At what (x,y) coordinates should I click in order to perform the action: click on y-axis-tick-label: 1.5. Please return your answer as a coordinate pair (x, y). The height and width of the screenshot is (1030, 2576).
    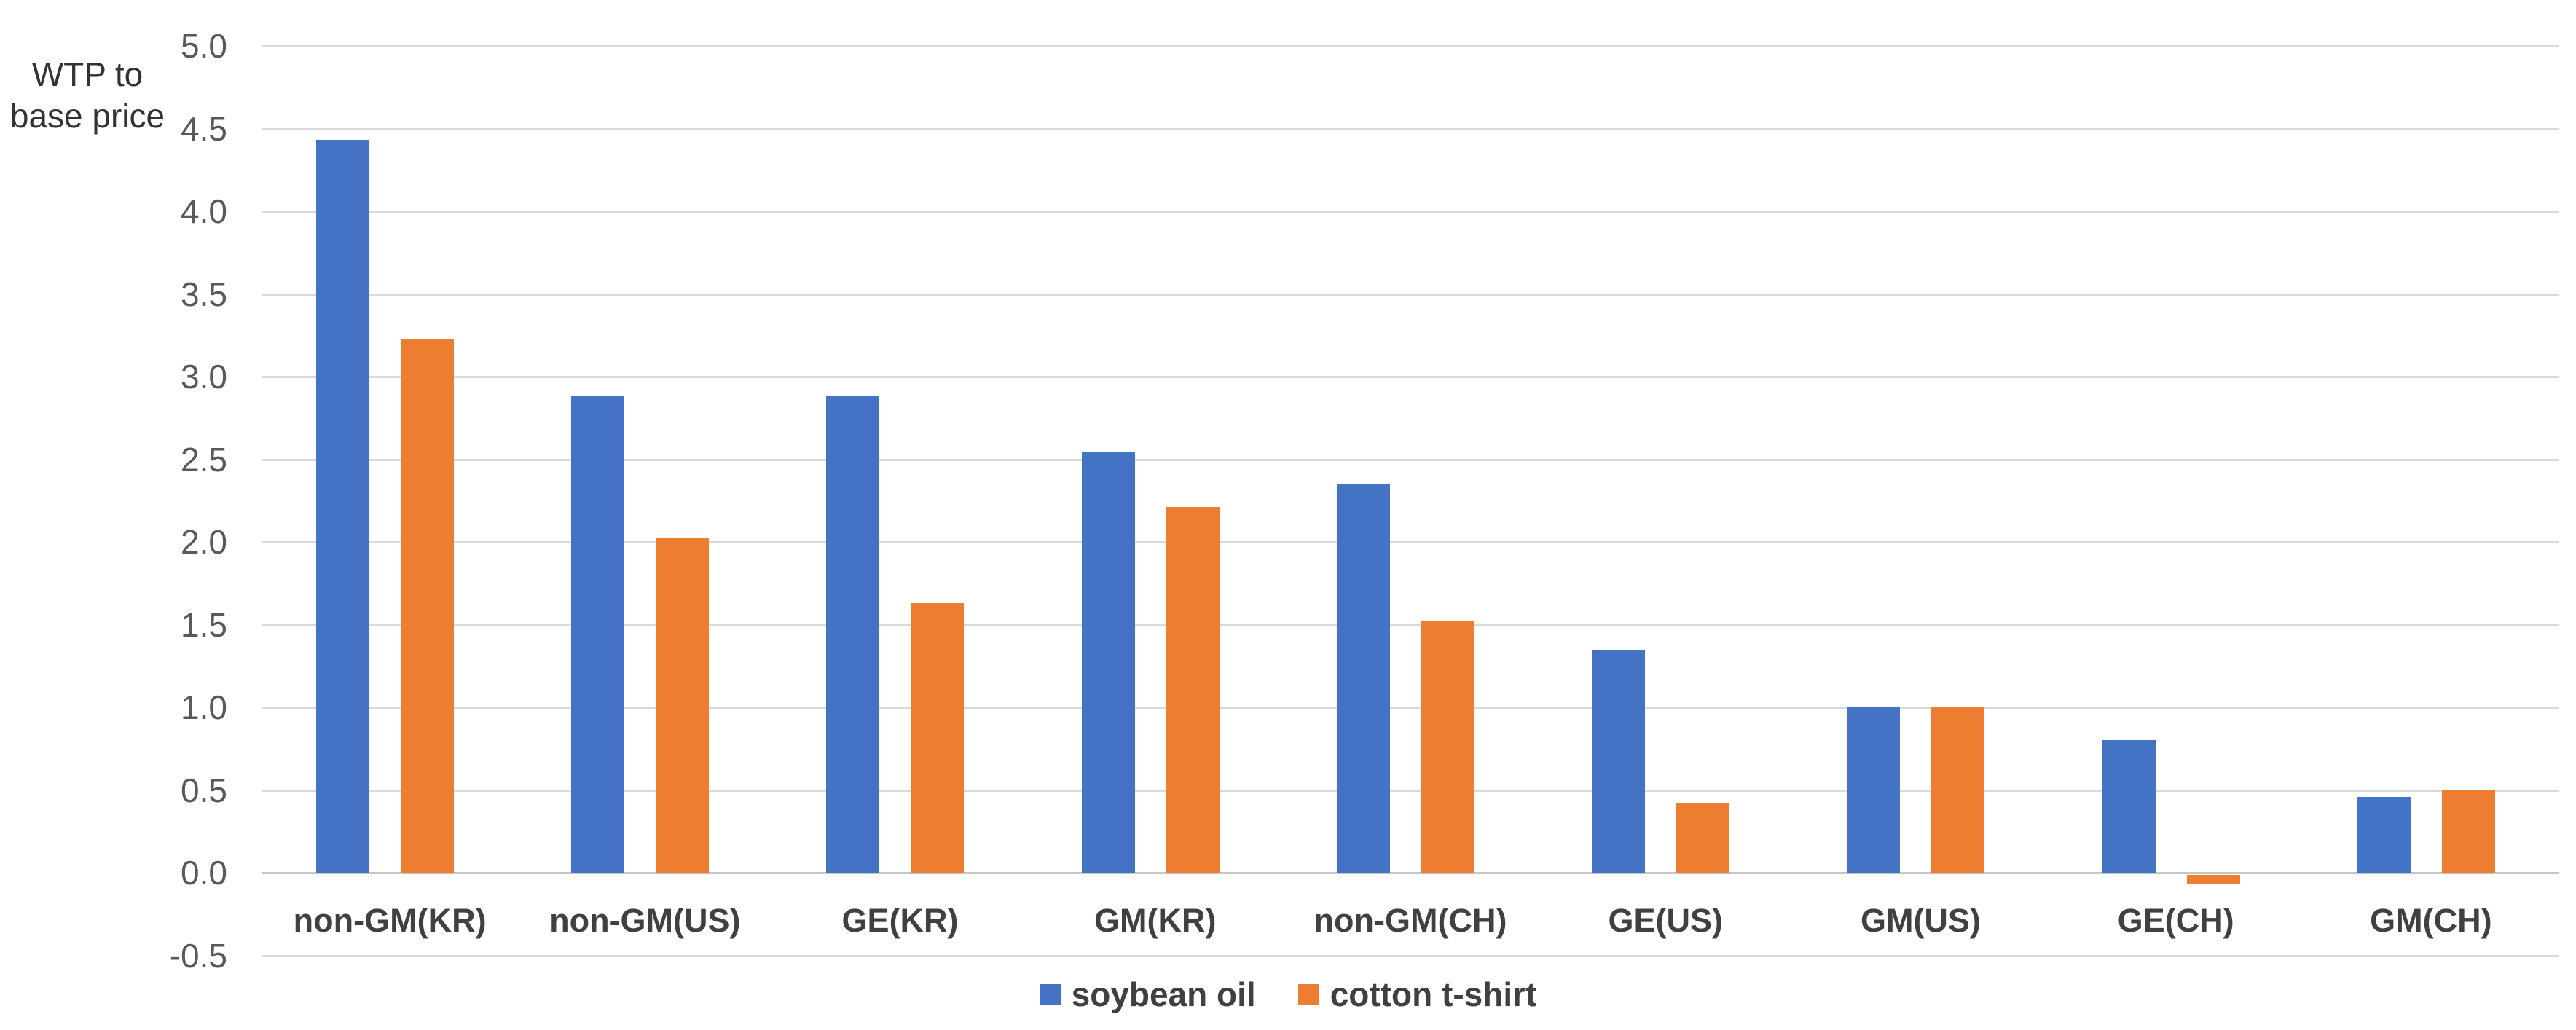
    Looking at the image, I should click on (204, 624).